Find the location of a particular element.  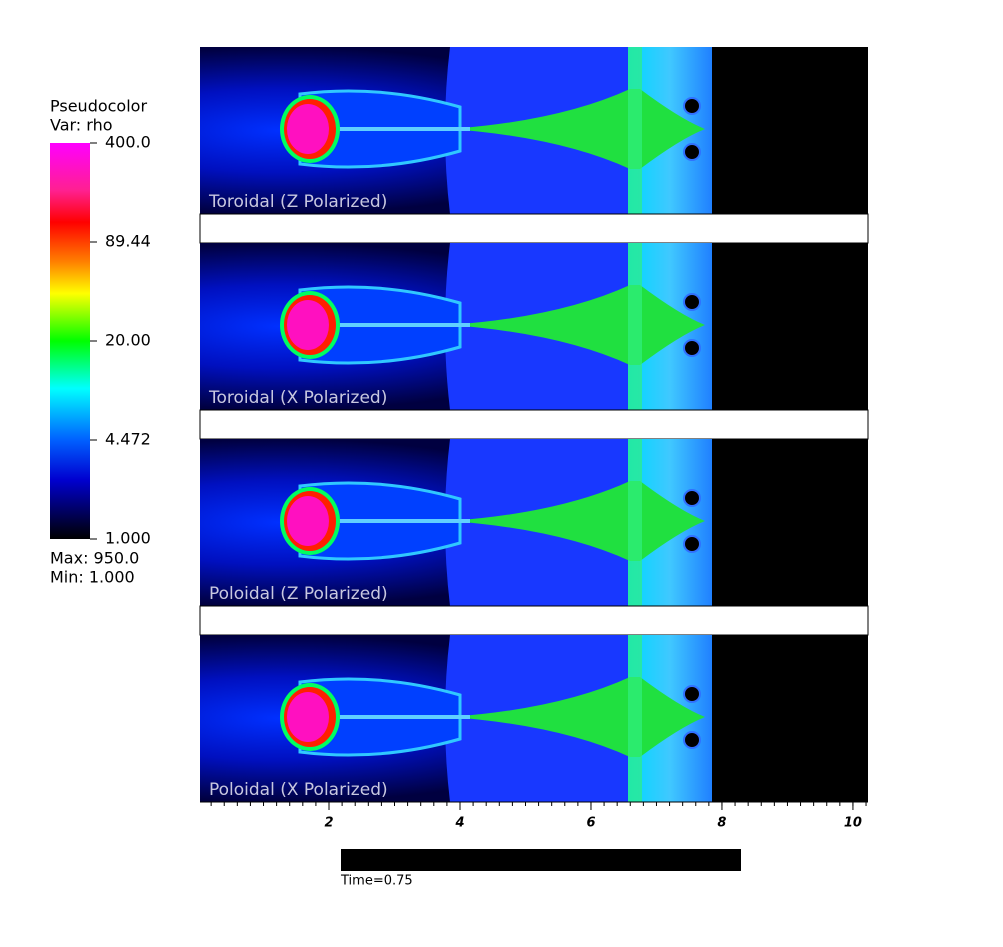

color-tick-label: 20.00 is located at coordinates (128, 340).